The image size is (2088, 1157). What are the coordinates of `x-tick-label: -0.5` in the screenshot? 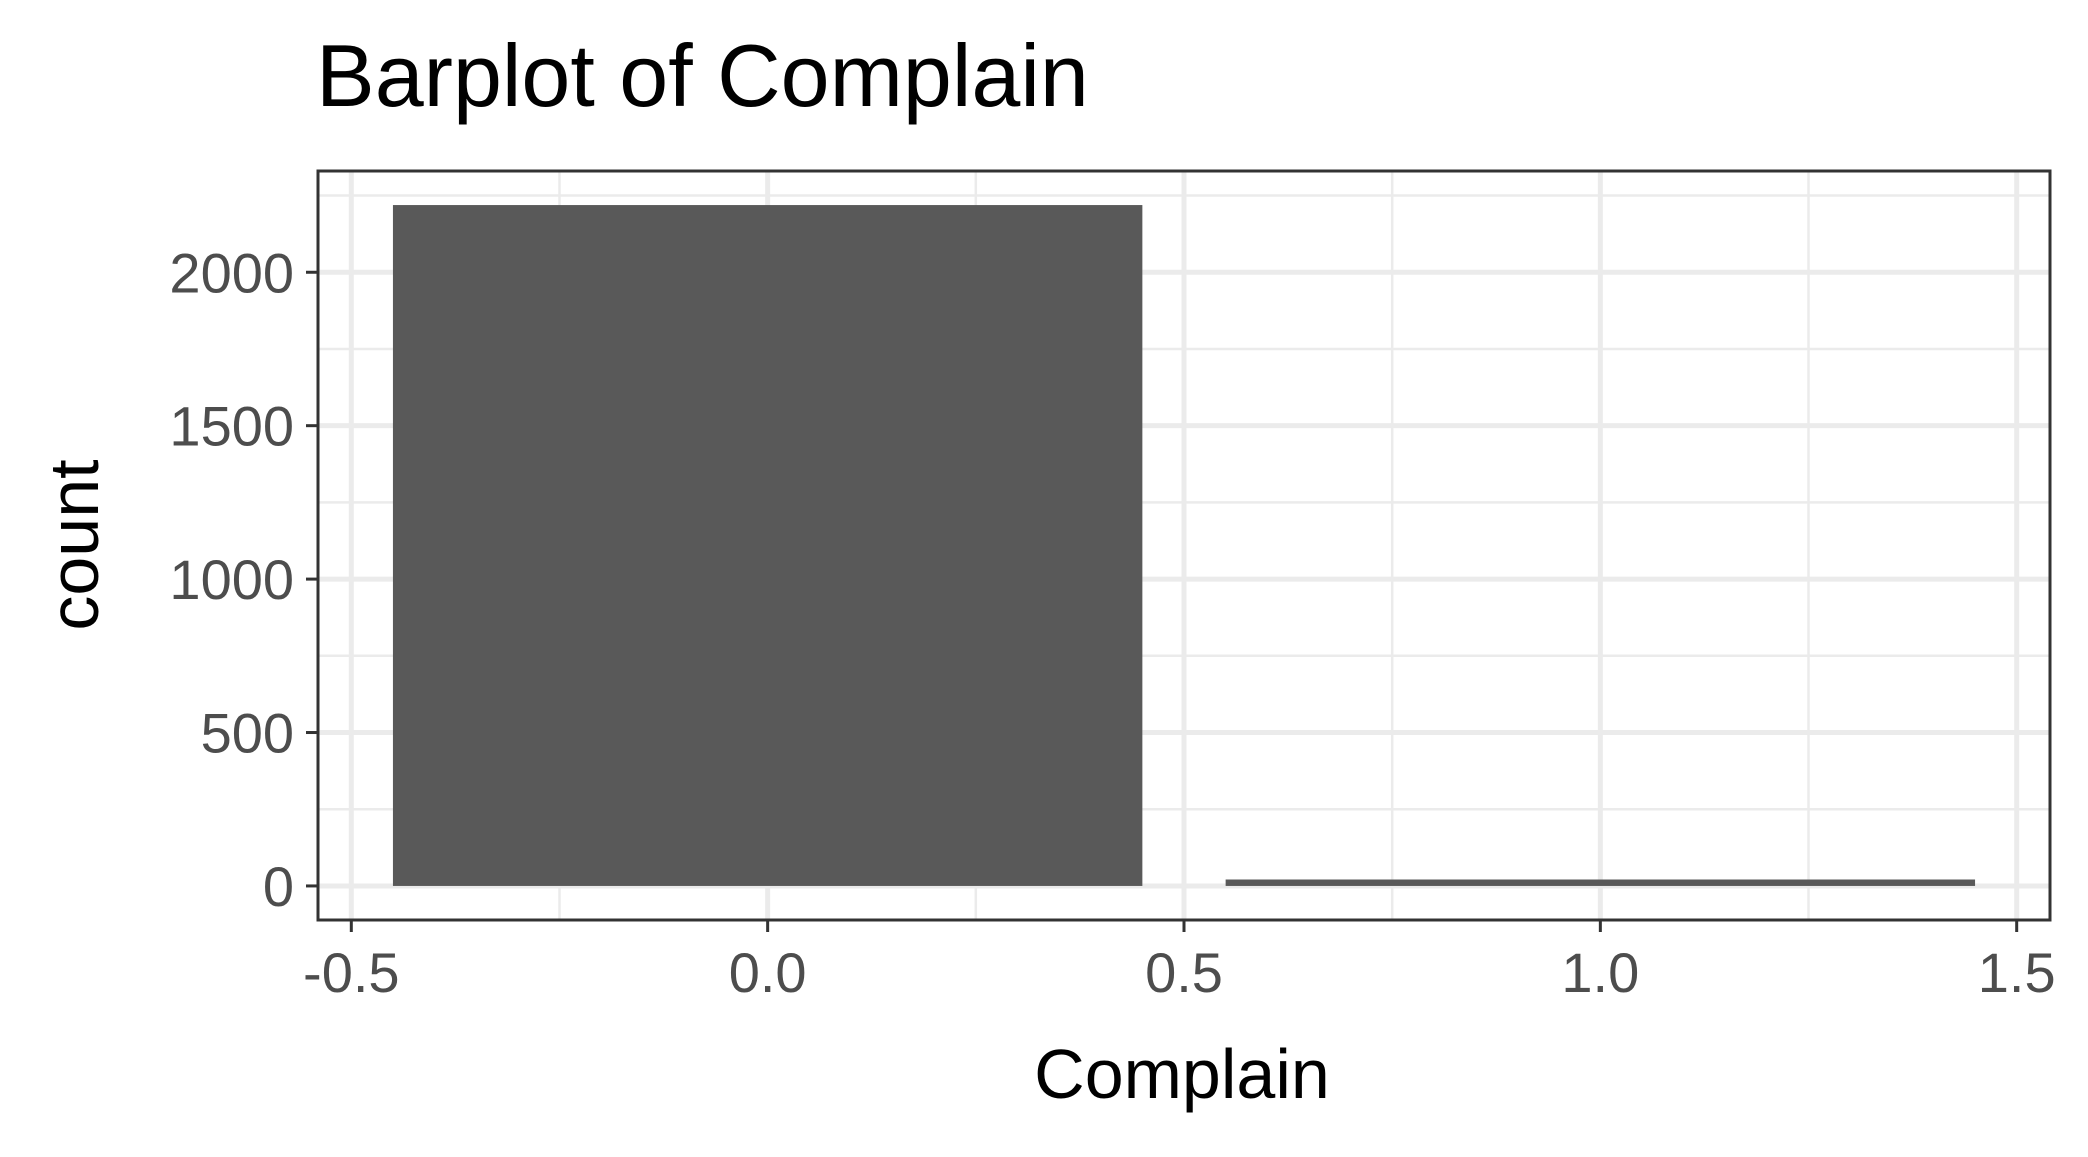 It's located at (351, 972).